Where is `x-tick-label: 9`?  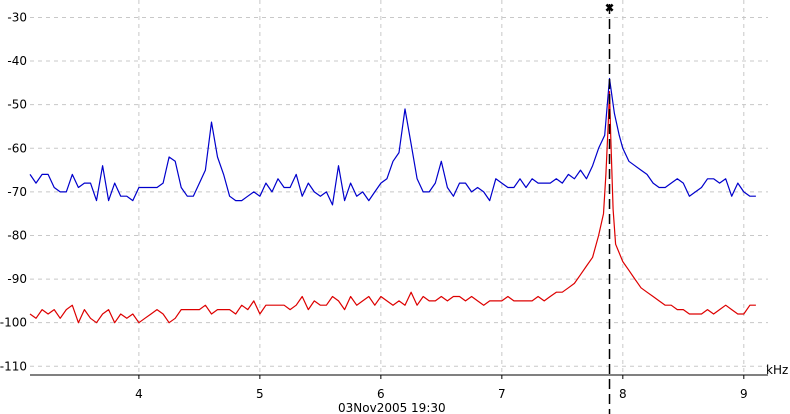 x-tick-label: 9 is located at coordinates (744, 394).